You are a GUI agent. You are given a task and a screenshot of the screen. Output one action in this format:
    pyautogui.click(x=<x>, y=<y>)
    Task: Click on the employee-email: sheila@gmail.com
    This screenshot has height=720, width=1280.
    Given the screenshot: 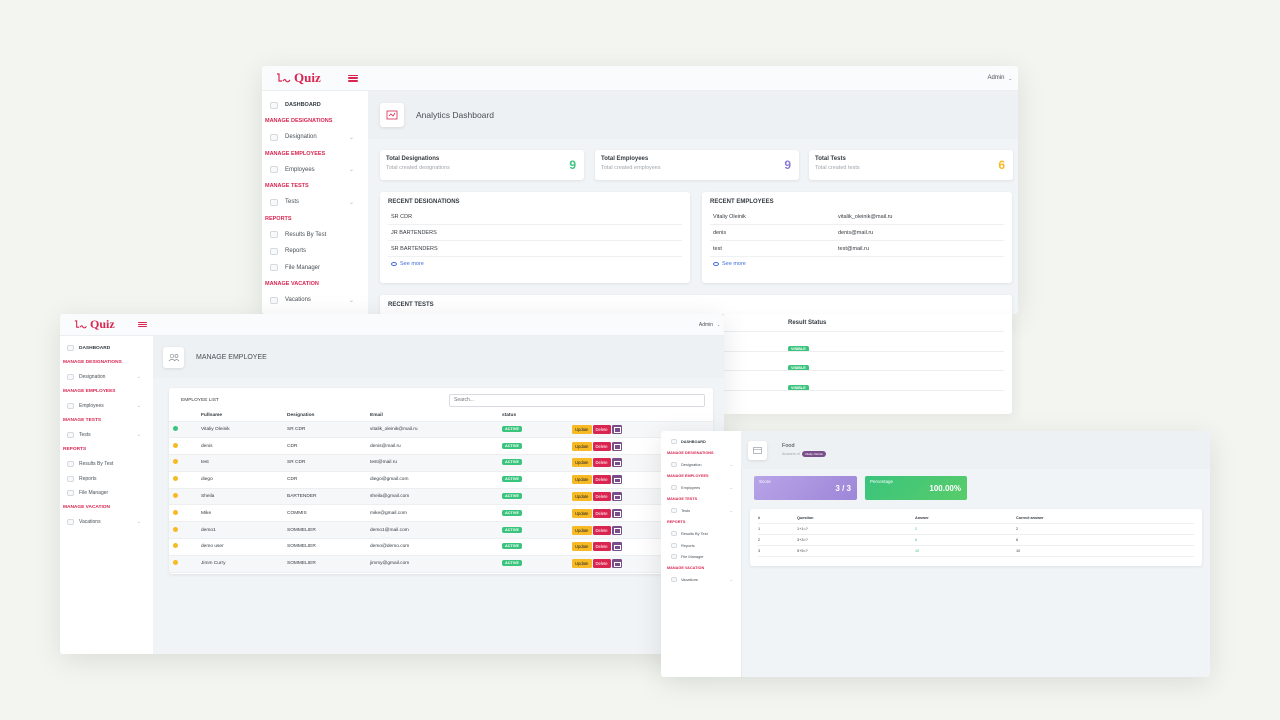 What is the action you would take?
    pyautogui.click(x=436, y=497)
    